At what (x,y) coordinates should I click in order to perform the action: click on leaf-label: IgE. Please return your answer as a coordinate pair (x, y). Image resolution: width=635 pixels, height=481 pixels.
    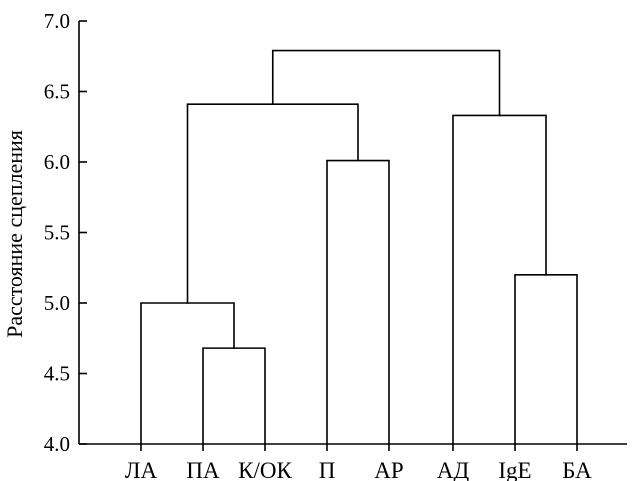
    Looking at the image, I should click on (514, 469).